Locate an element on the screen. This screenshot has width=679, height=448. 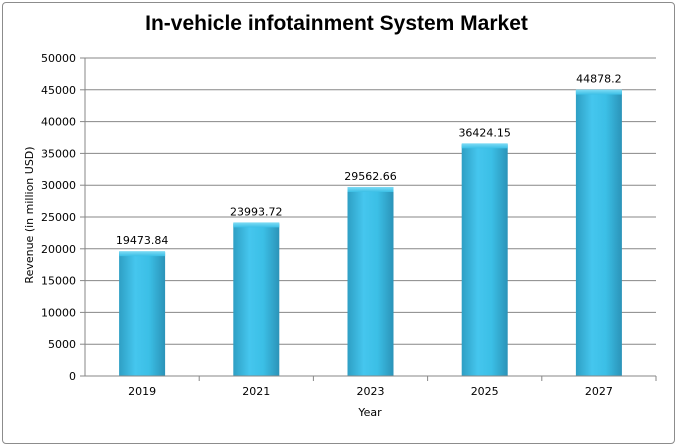
x-tick-label: 2025 is located at coordinates (485, 391).